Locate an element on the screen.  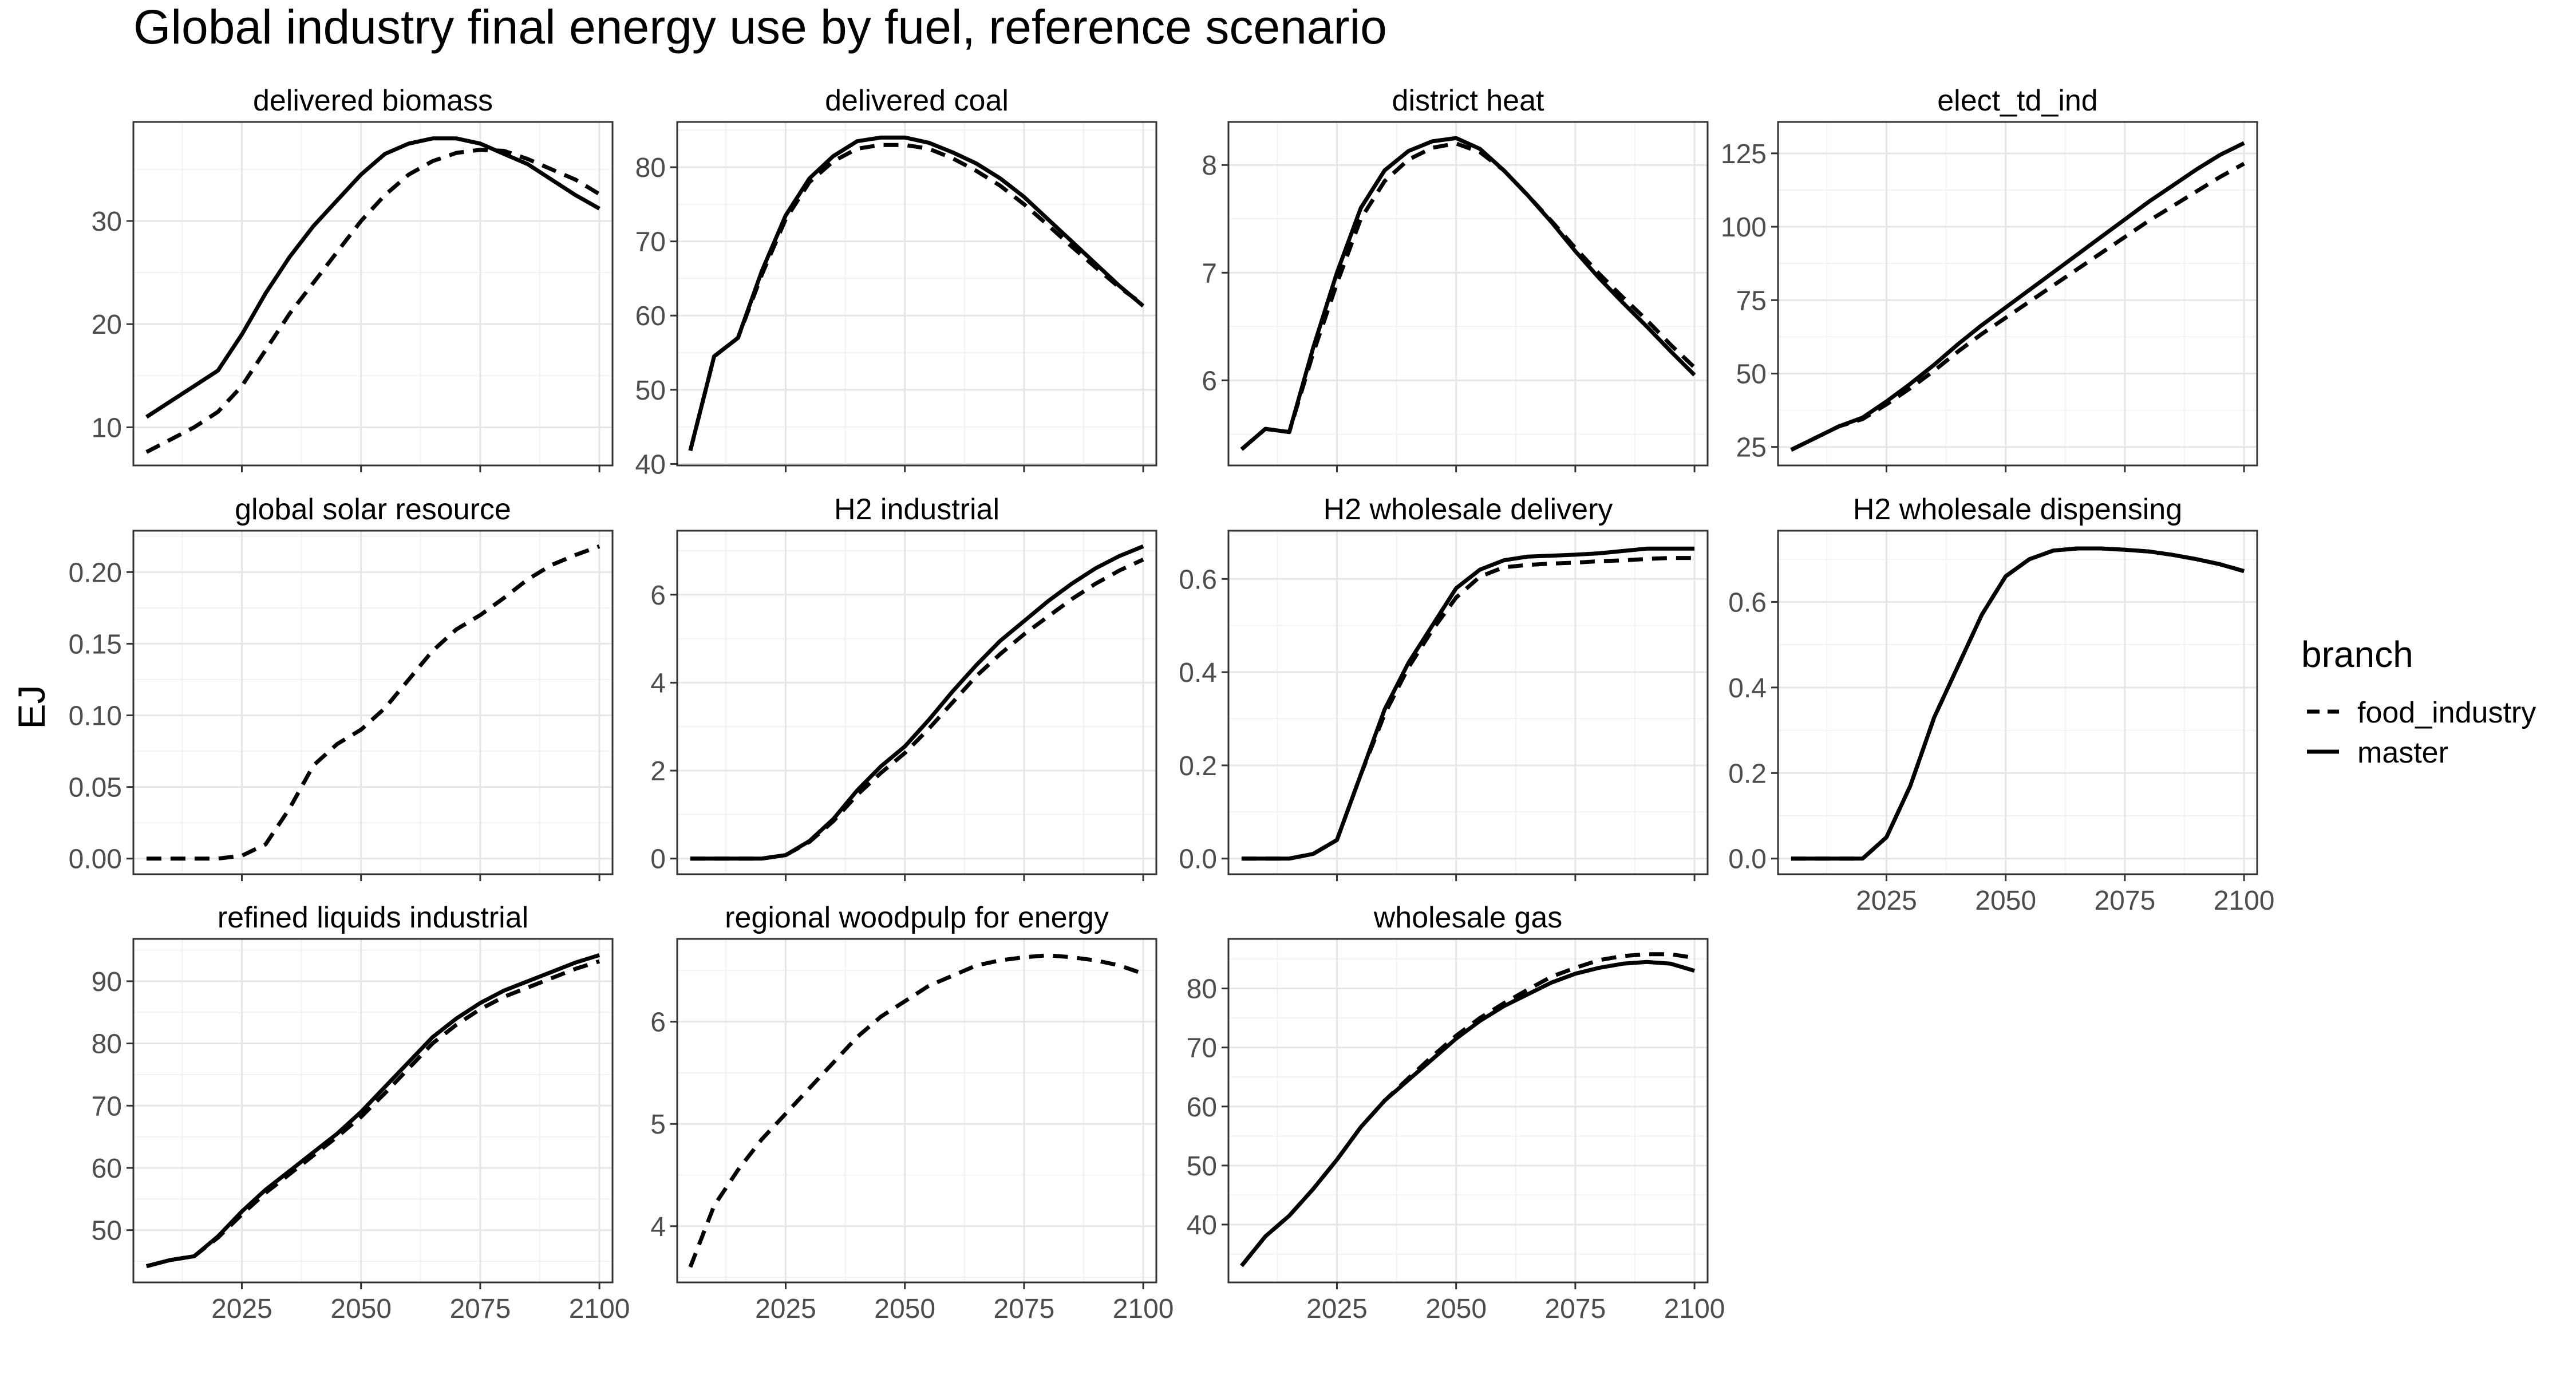
facet-title-h2-wholesale-delivery: H2 wholesale delivery is located at coordinates (1468, 510).